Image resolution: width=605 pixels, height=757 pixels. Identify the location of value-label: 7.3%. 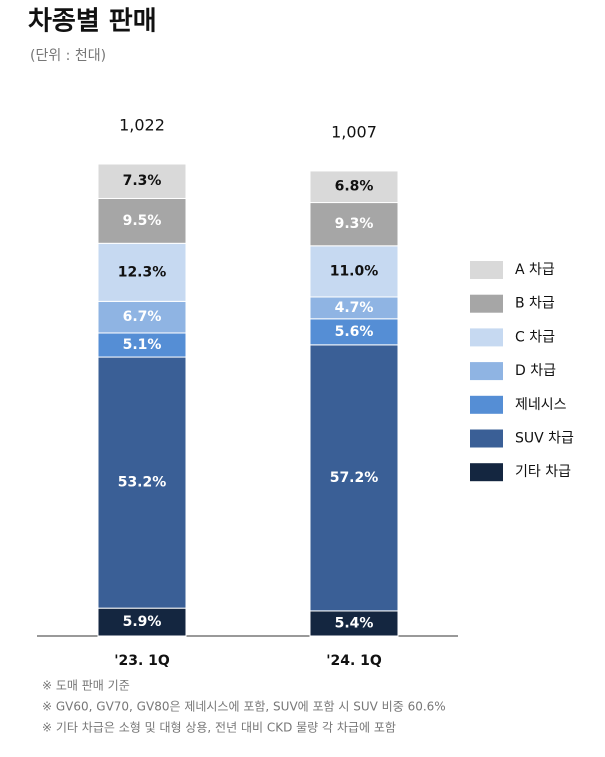
(142, 181).